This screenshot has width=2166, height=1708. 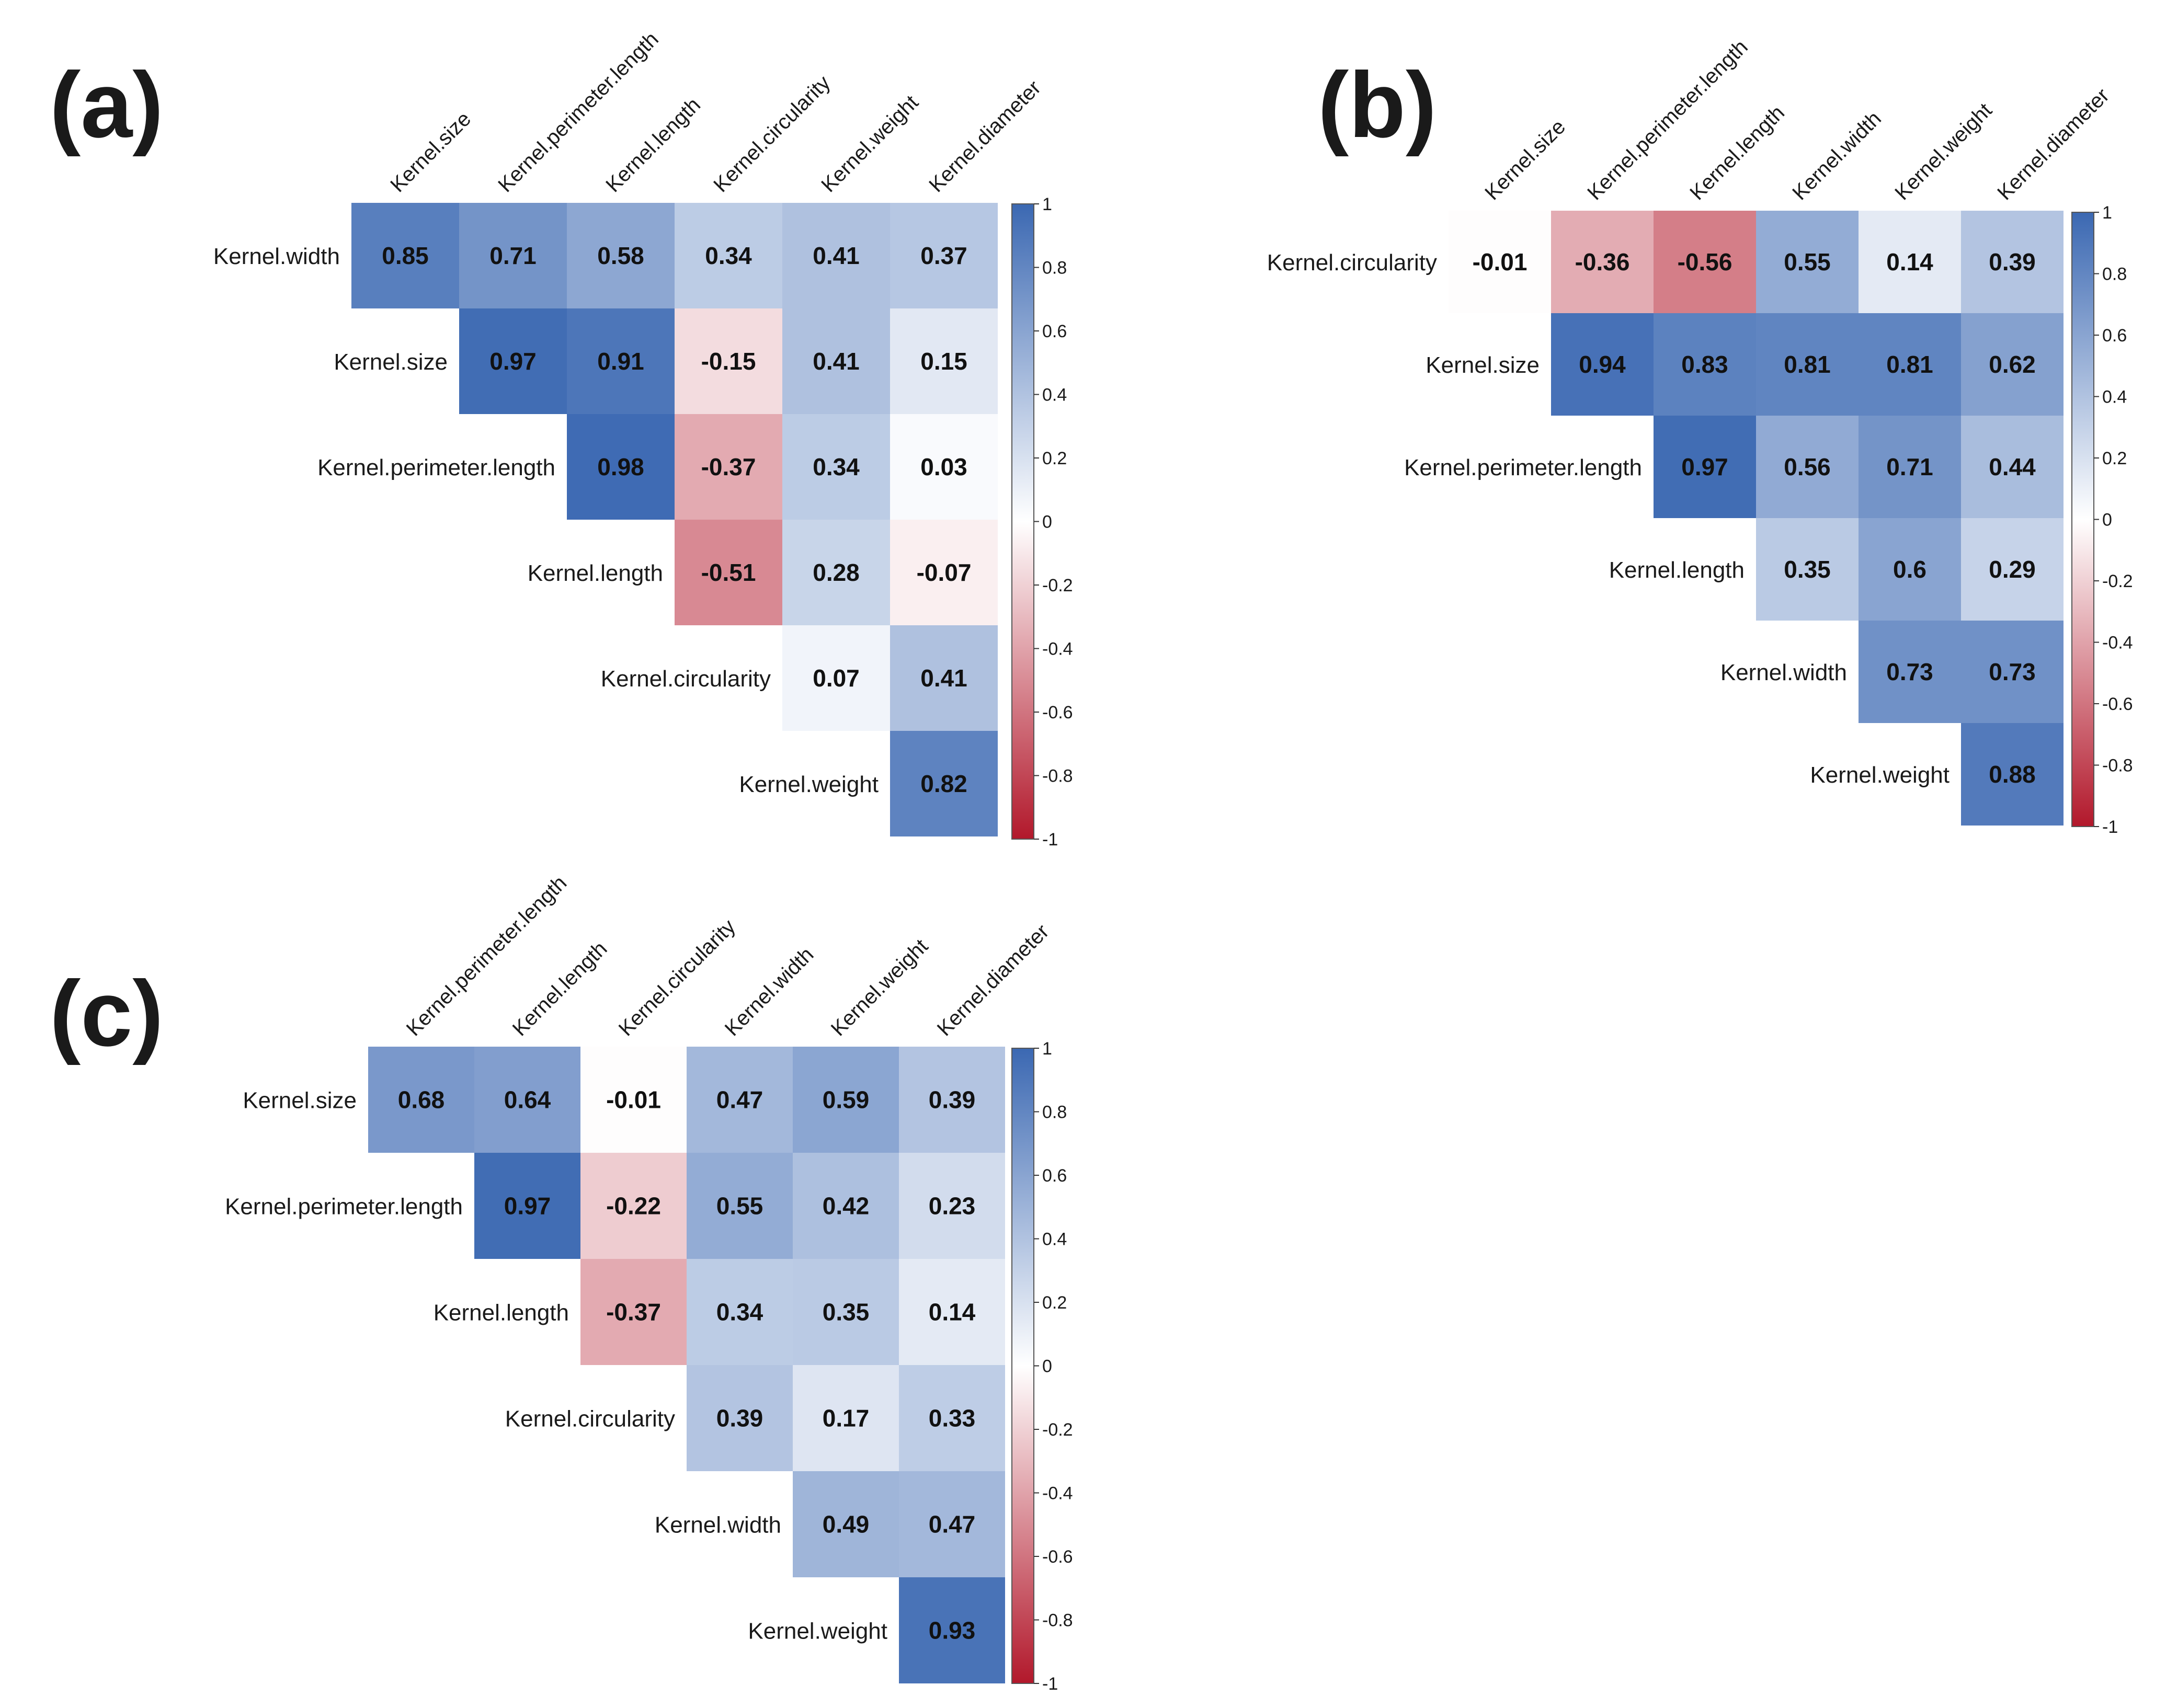 I want to click on cell-value-label: 0.47, so click(x=952, y=1525).